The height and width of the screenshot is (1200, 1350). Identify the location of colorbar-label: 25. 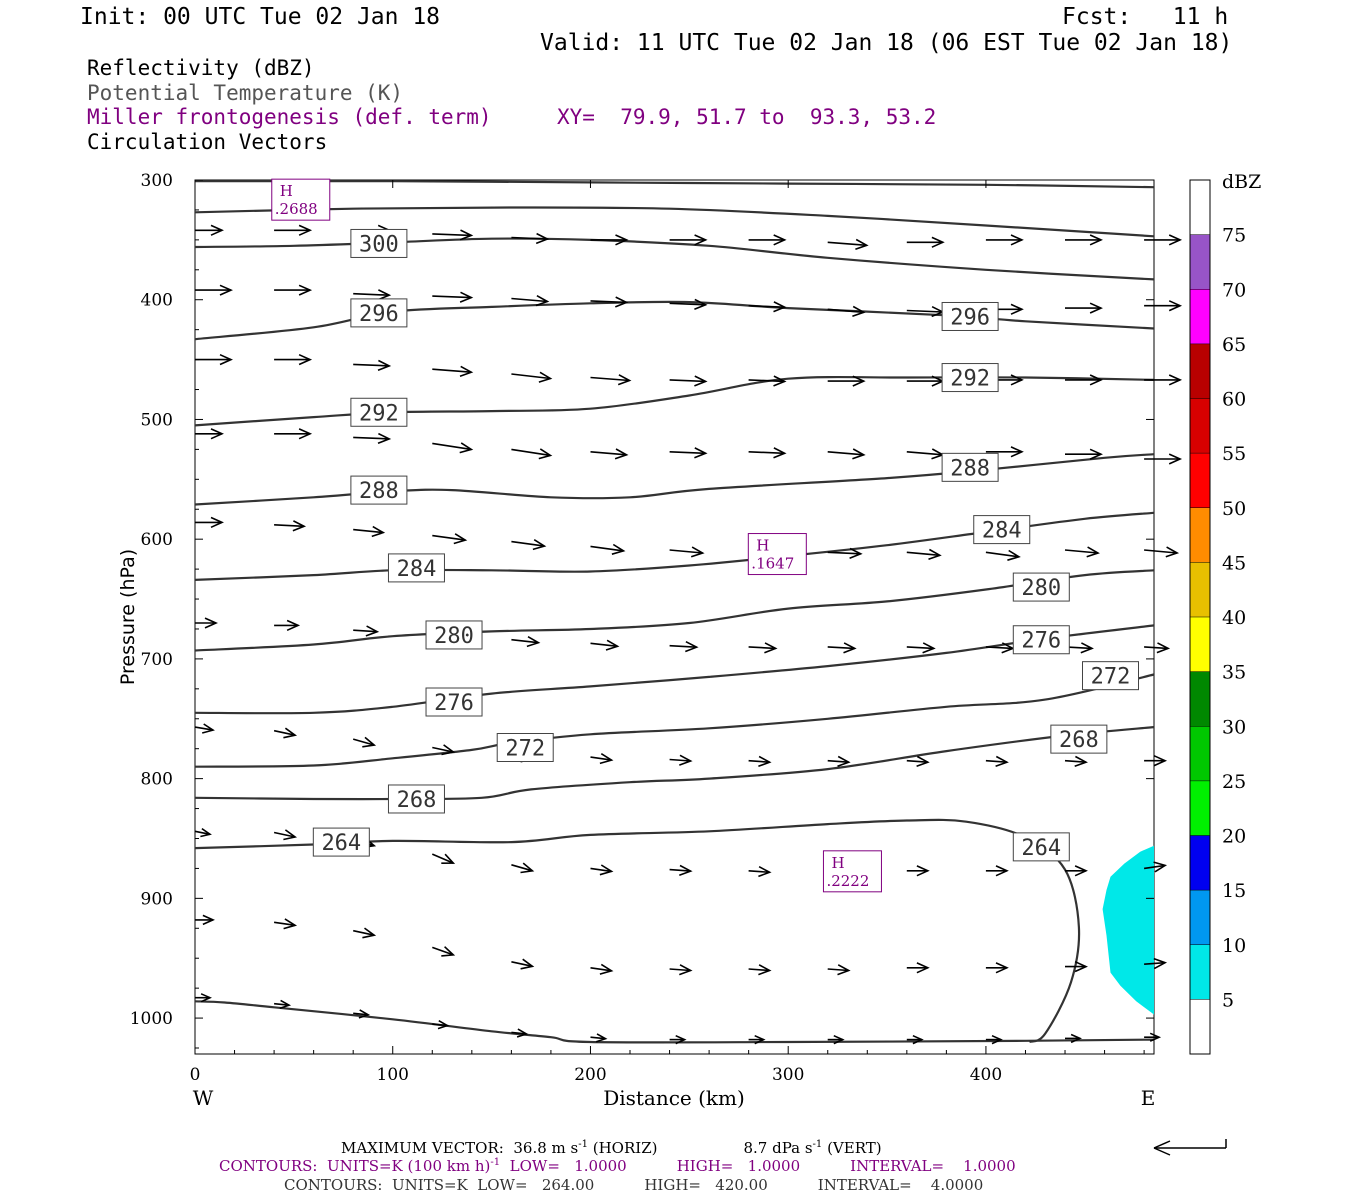
(1234, 782).